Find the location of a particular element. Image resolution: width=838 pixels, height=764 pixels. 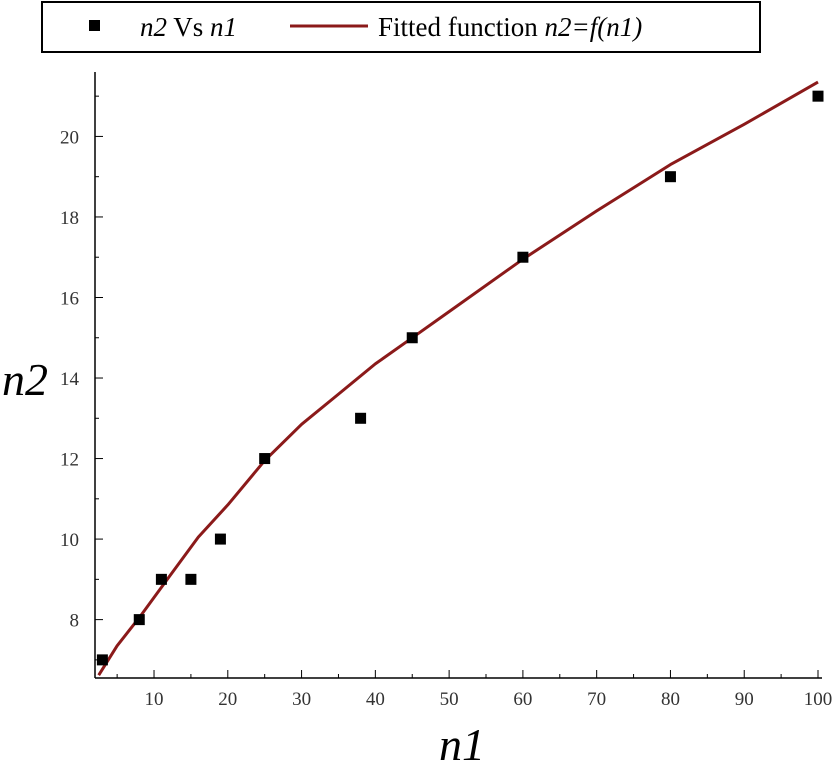

legend-points-vs: Vs is located at coordinates (188, 27).